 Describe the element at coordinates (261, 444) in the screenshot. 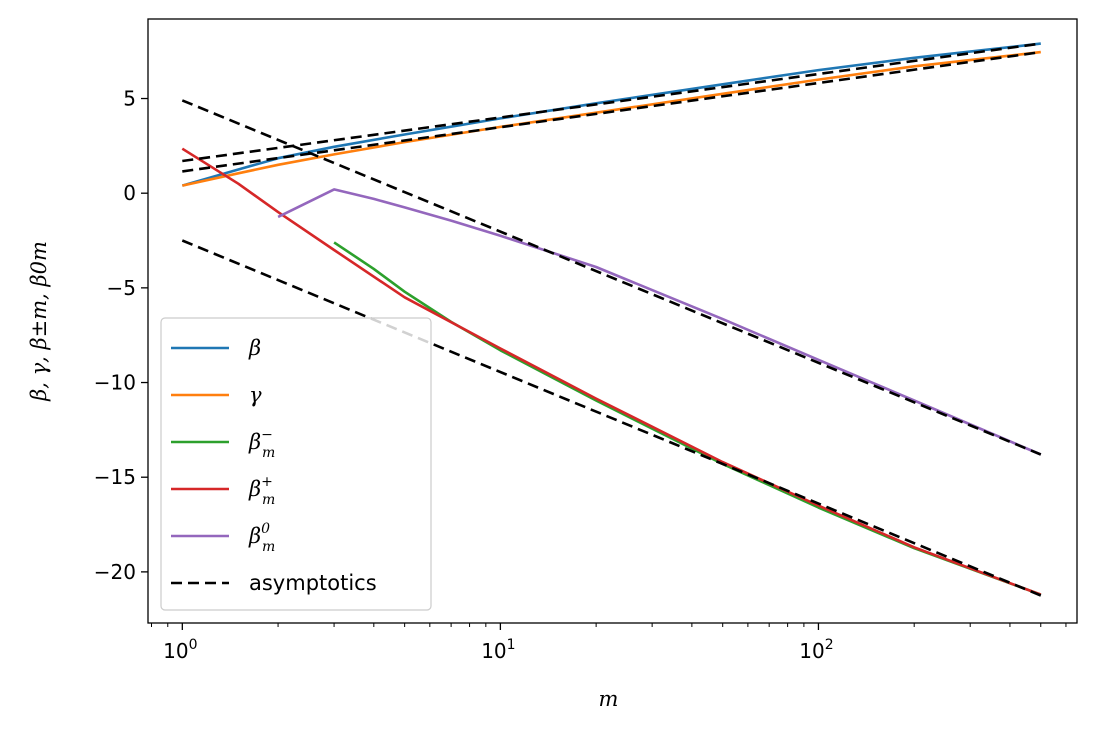

I see `legend-label-beta-minus: β− m` at that location.